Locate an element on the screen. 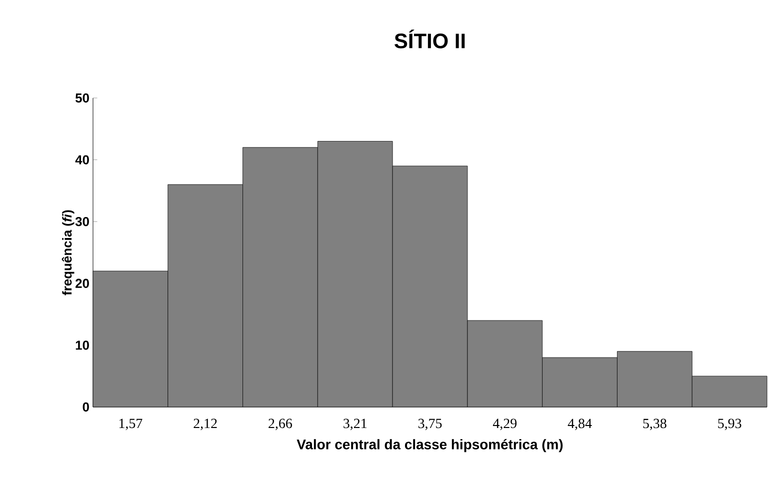 The height and width of the screenshot is (491, 769). y-tick-label: 20 is located at coordinates (82, 283).